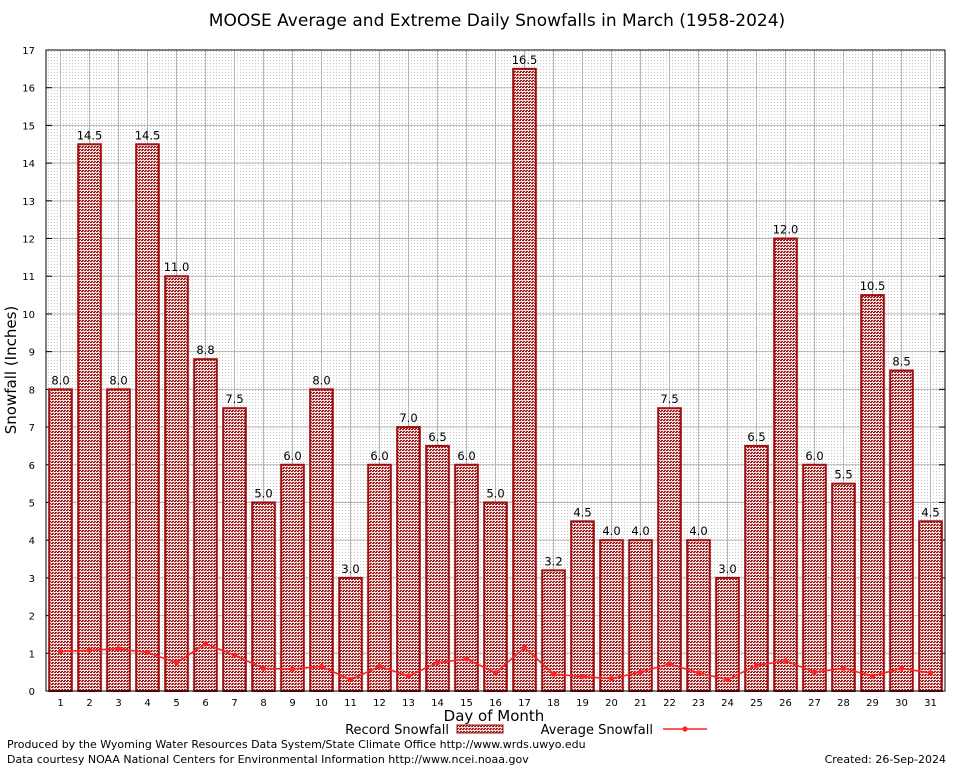  What do you see at coordinates (727, 703) in the screenshot?
I see `x-tick-label: 24` at bounding box center [727, 703].